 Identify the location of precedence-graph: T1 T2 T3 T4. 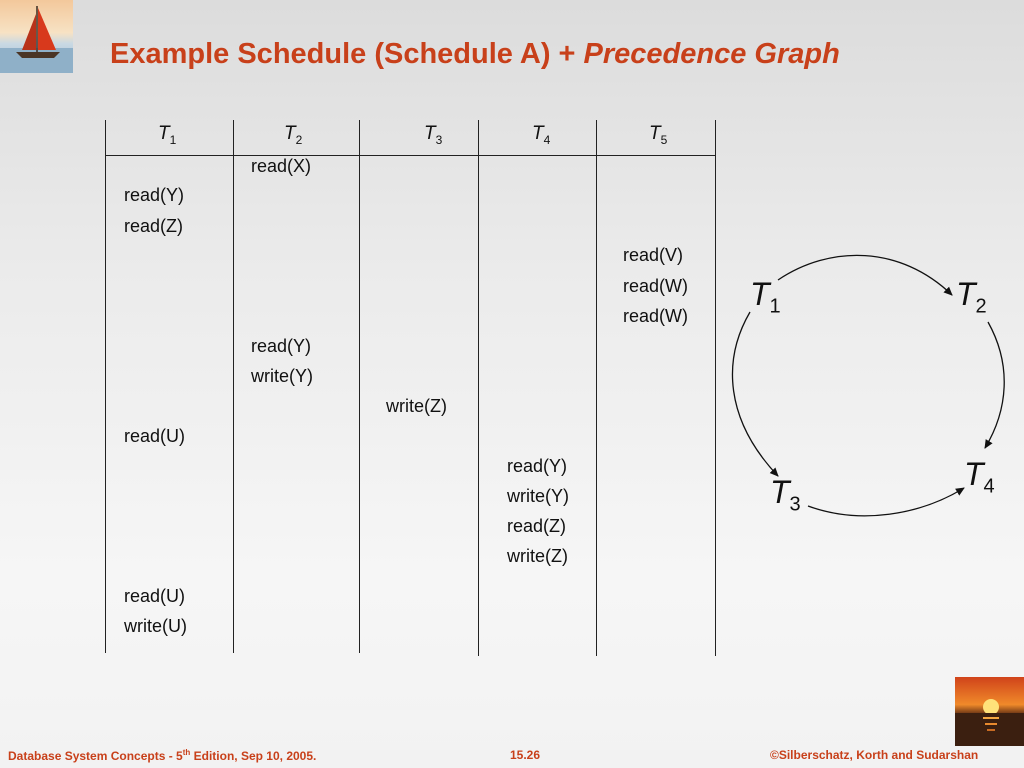
(870, 390).